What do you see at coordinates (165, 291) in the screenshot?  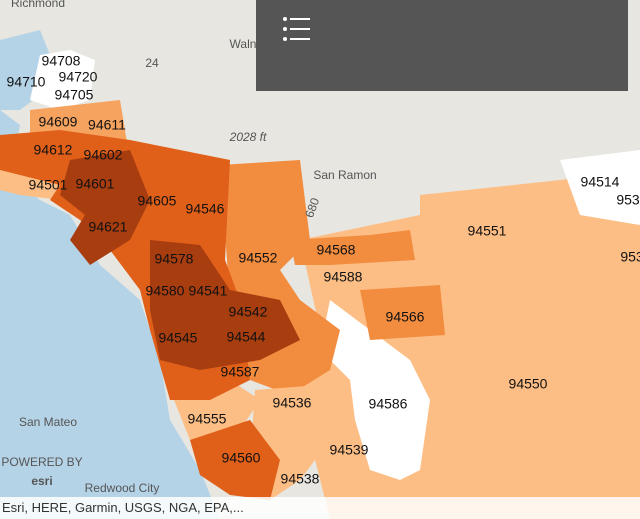 I see `zip-label: 94580` at bounding box center [165, 291].